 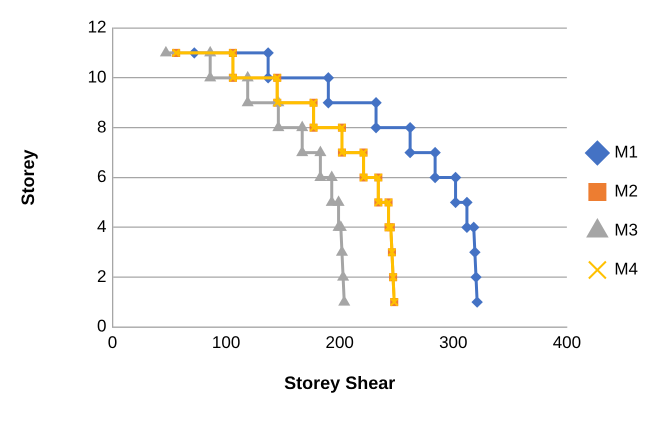 What do you see at coordinates (97, 77) in the screenshot?
I see `y-tick-label: 10` at bounding box center [97, 77].